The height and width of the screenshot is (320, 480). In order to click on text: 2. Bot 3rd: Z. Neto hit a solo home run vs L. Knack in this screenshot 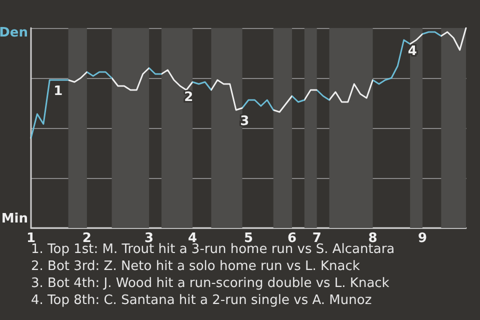, I will do `click(195, 266)`.